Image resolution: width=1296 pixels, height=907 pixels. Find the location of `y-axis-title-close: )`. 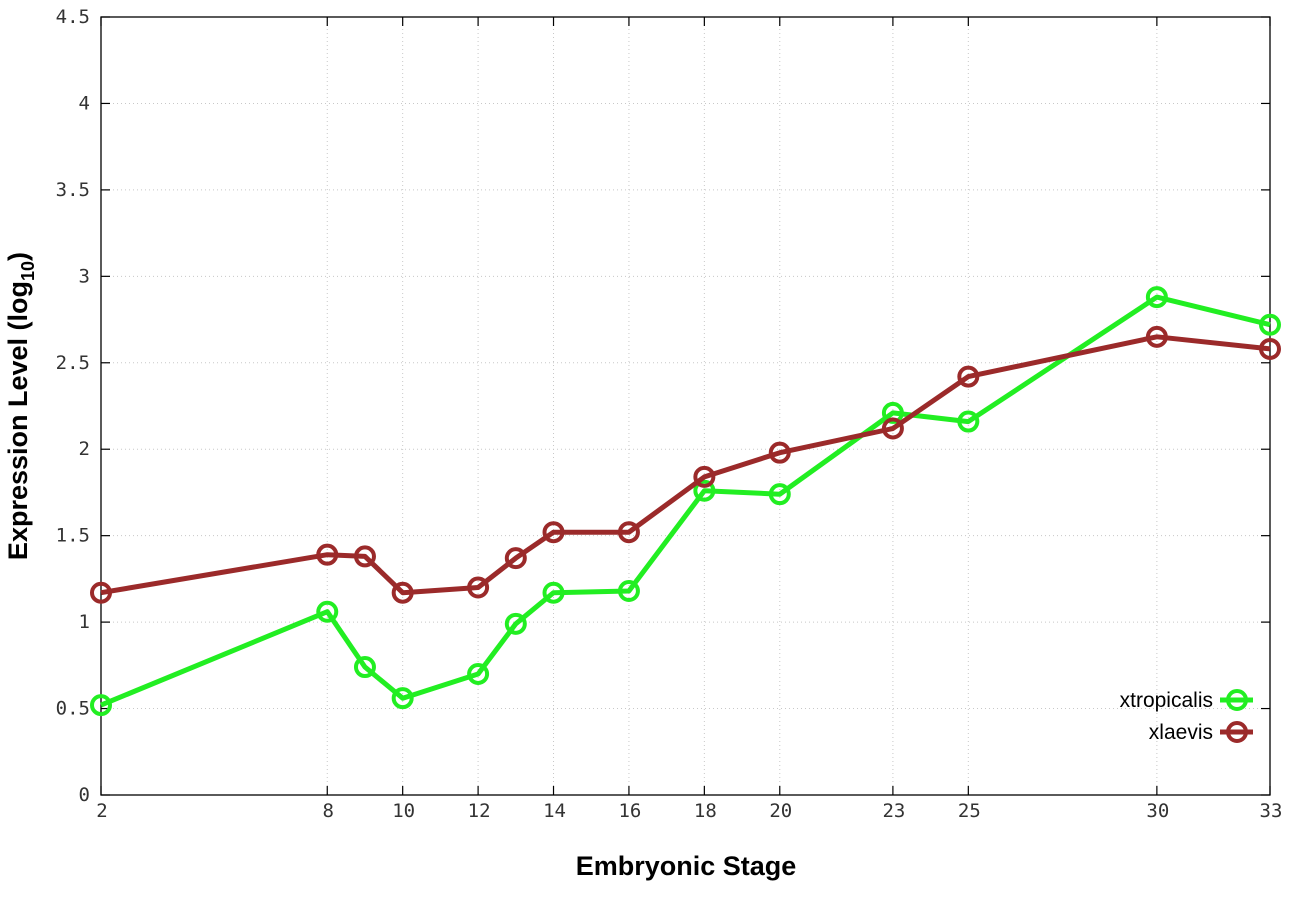

y-axis-title-close: ) is located at coordinates (18, 256).